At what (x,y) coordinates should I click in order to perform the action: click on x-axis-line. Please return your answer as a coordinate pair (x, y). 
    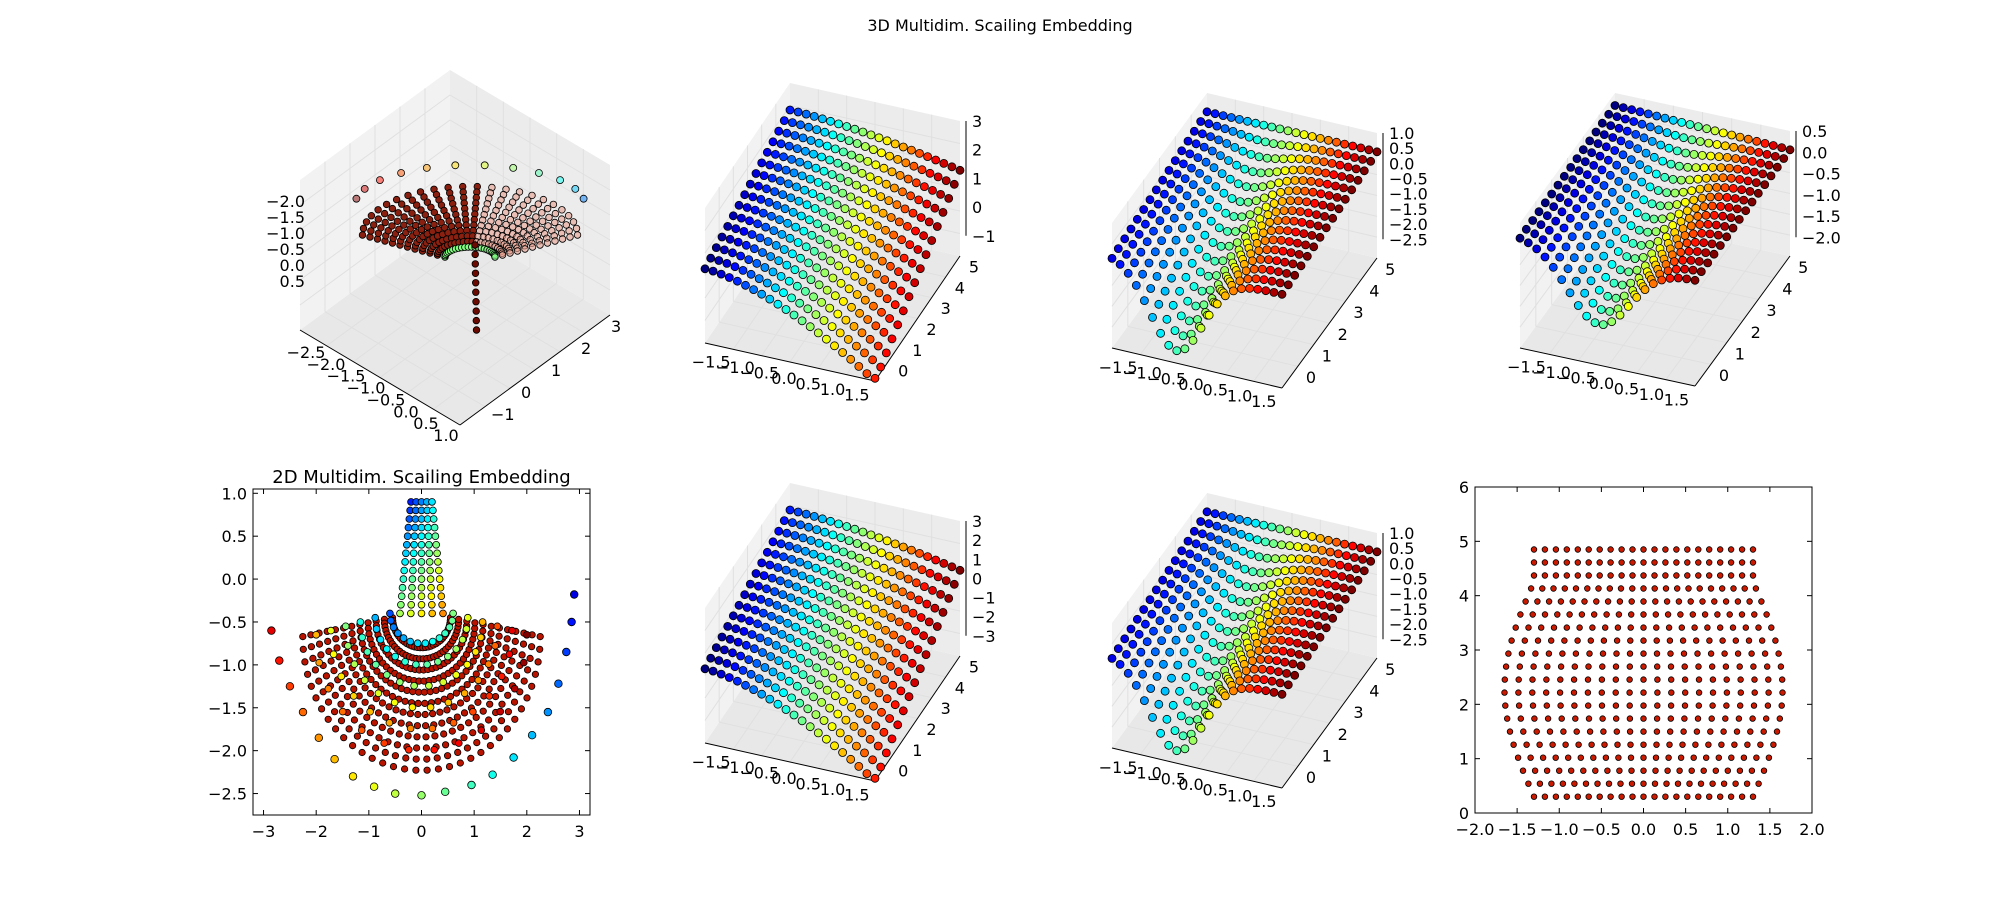
    Looking at the image, I should click on (1197, 368).